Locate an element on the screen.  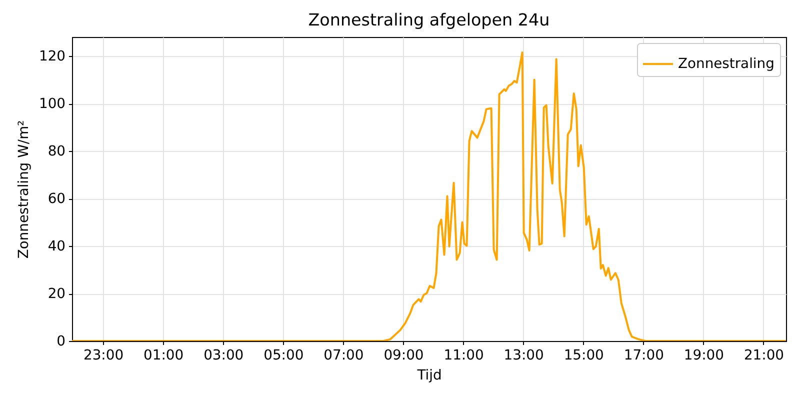
x-tick-label: 09:00 is located at coordinates (404, 356).